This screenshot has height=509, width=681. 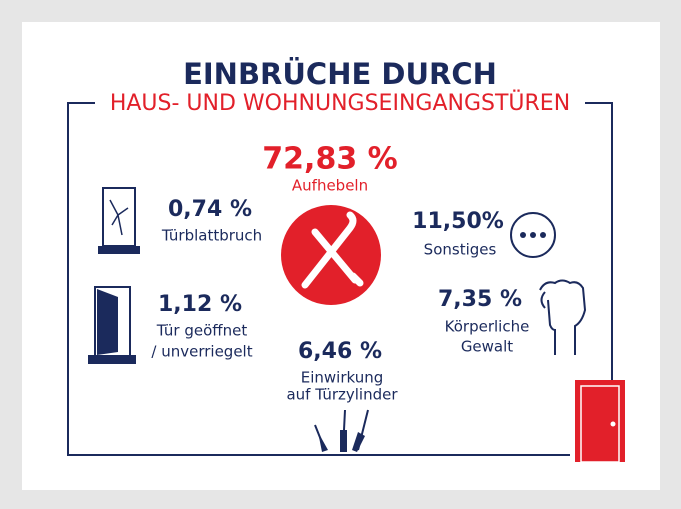 What do you see at coordinates (340, 351) in the screenshot?
I see `value: 6,46 %` at bounding box center [340, 351].